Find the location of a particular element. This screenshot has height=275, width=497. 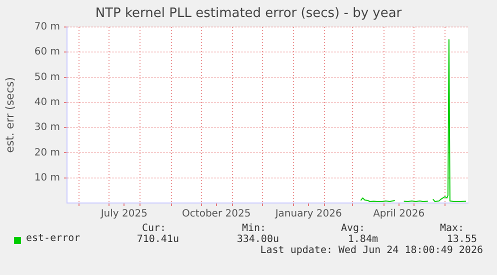

text: 13.55 is located at coordinates (461, 239).